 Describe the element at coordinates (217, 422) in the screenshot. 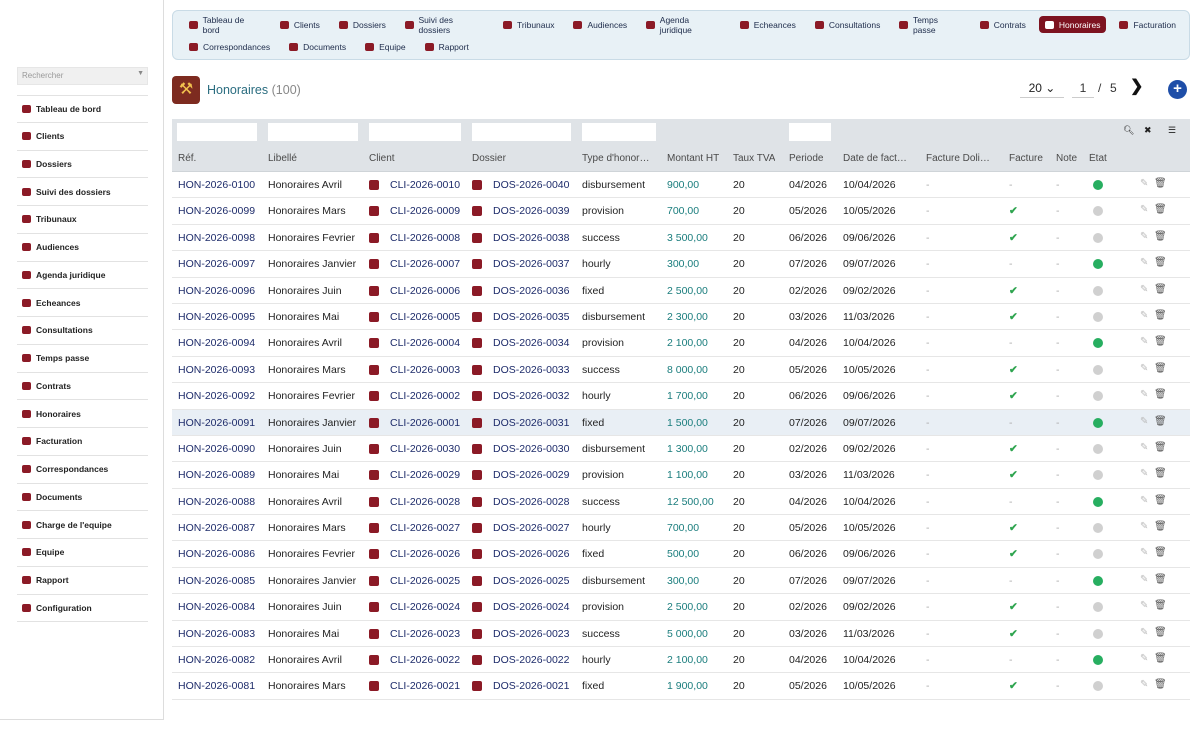

I see `ref-link: HON-2026-0091` at that location.